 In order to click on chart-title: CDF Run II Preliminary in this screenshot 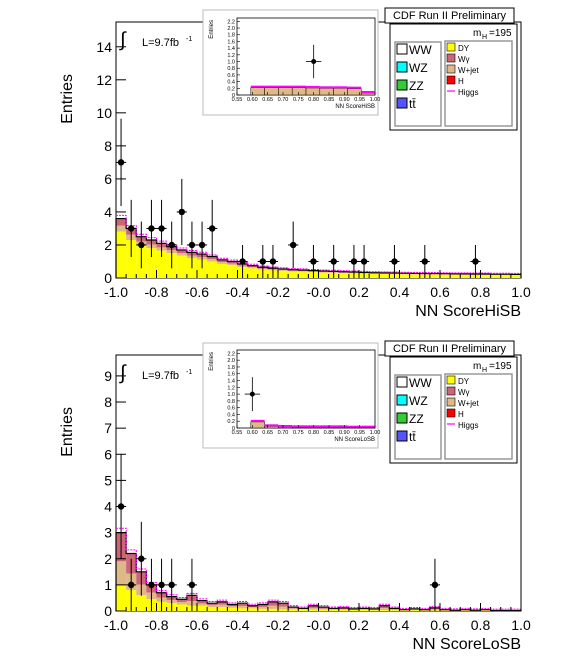, I will do `click(450, 16)`.